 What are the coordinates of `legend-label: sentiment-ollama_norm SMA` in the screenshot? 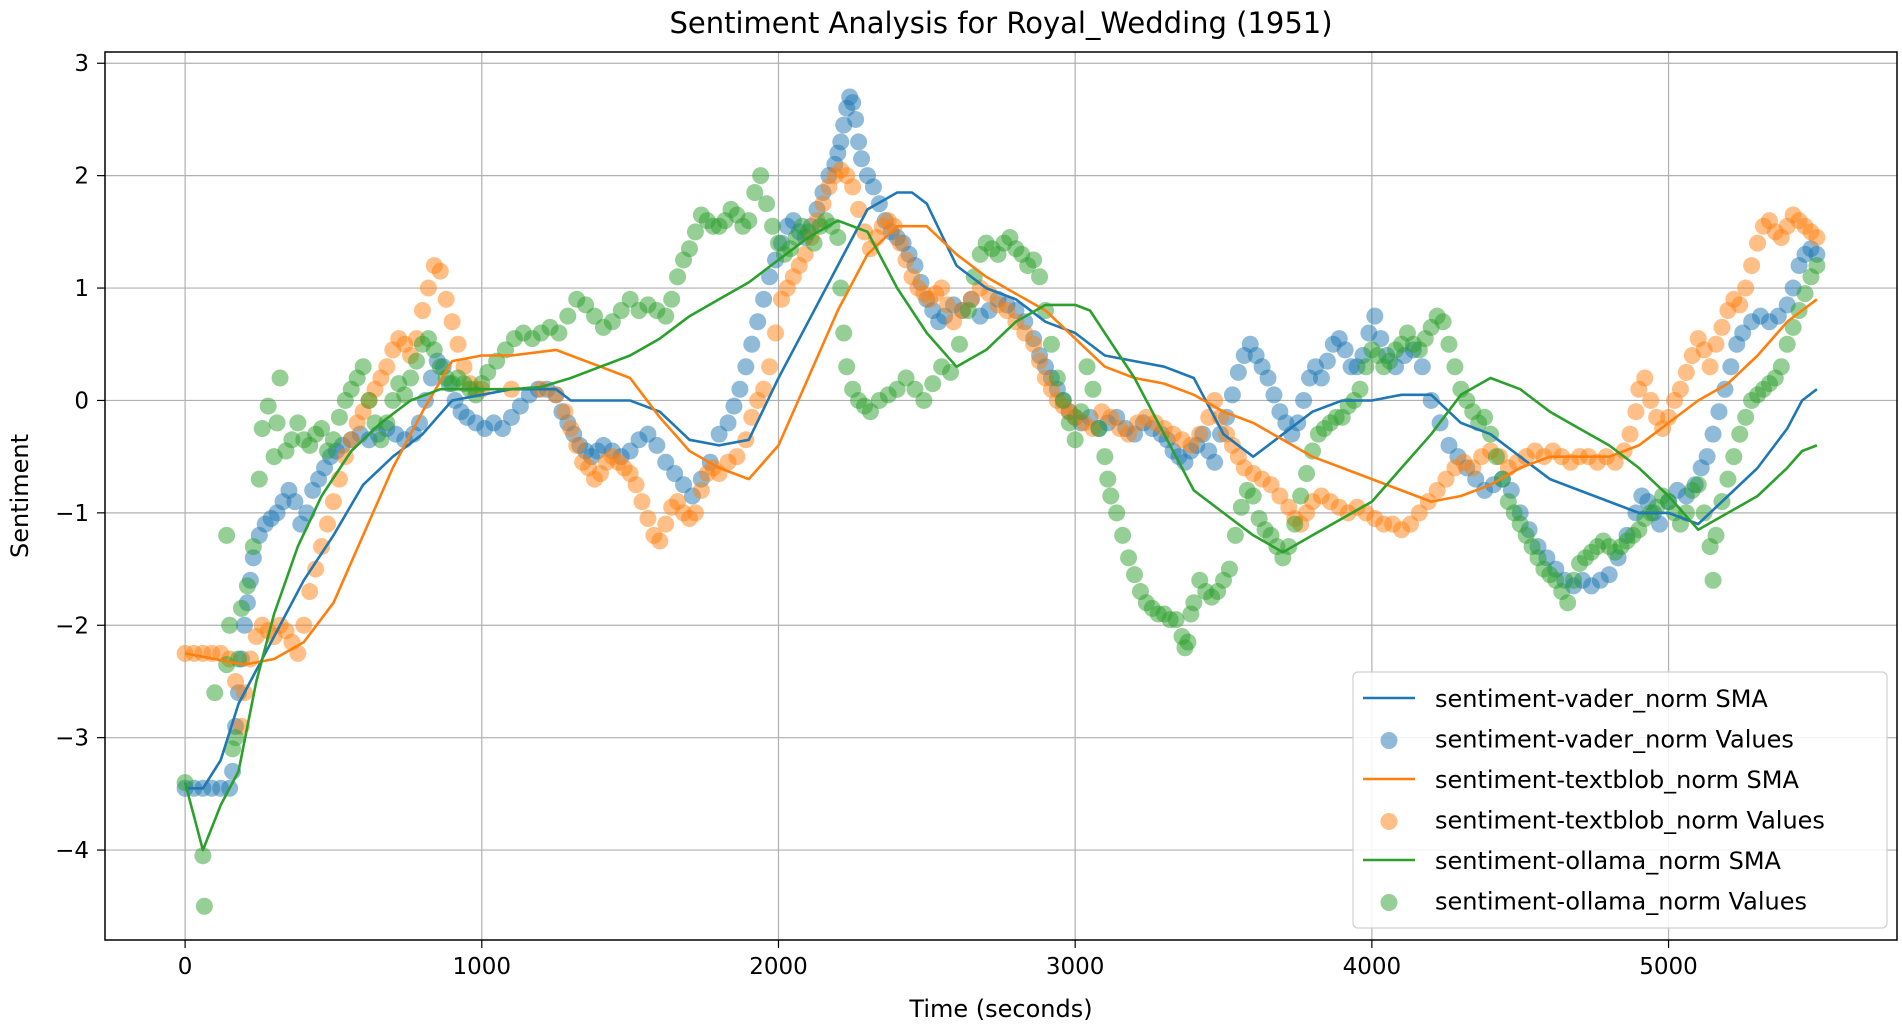 It's located at (1608, 861).